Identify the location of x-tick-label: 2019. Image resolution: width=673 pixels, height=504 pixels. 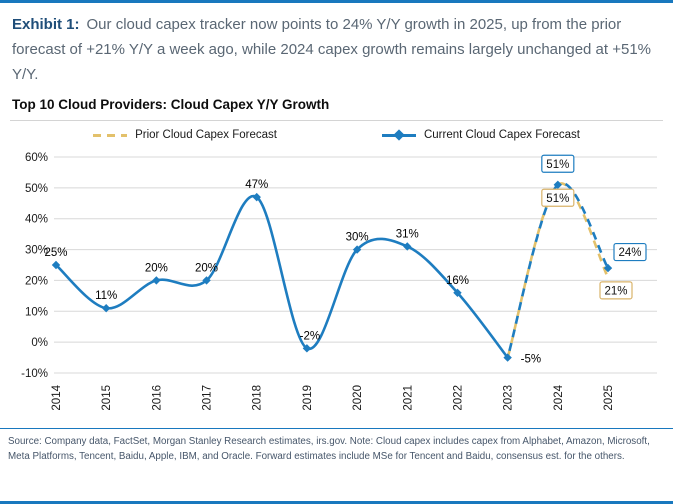
(308, 398).